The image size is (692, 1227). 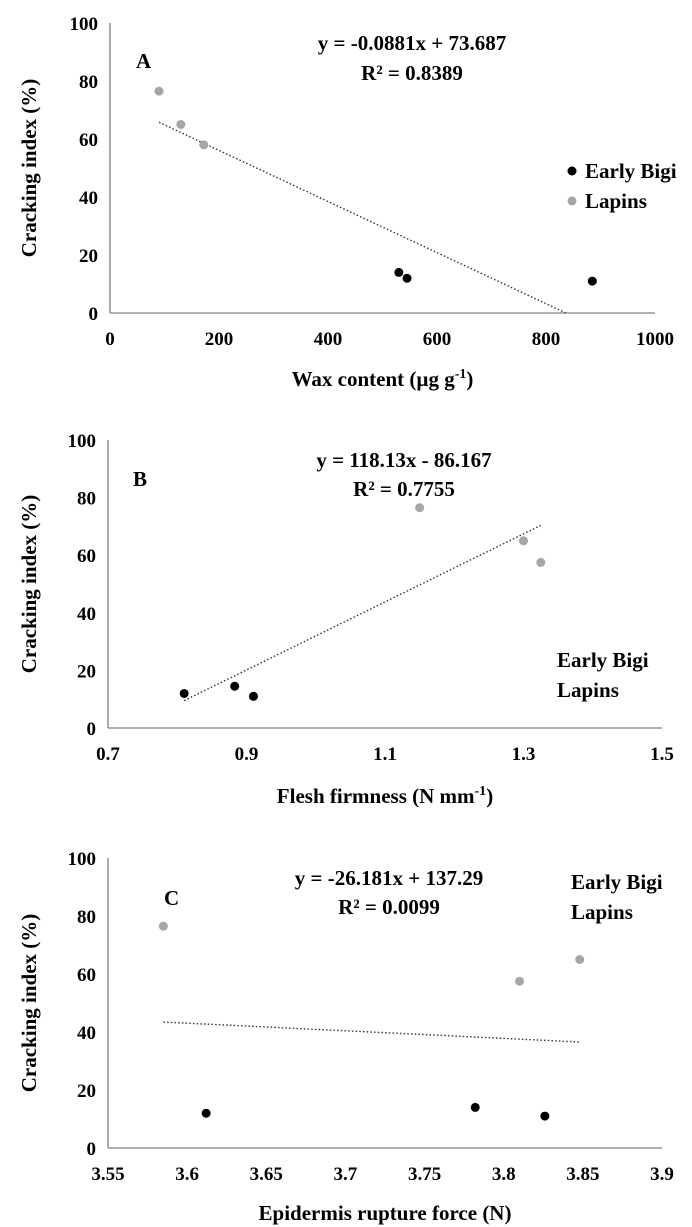 What do you see at coordinates (140, 479) in the screenshot?
I see `panel-label: B` at bounding box center [140, 479].